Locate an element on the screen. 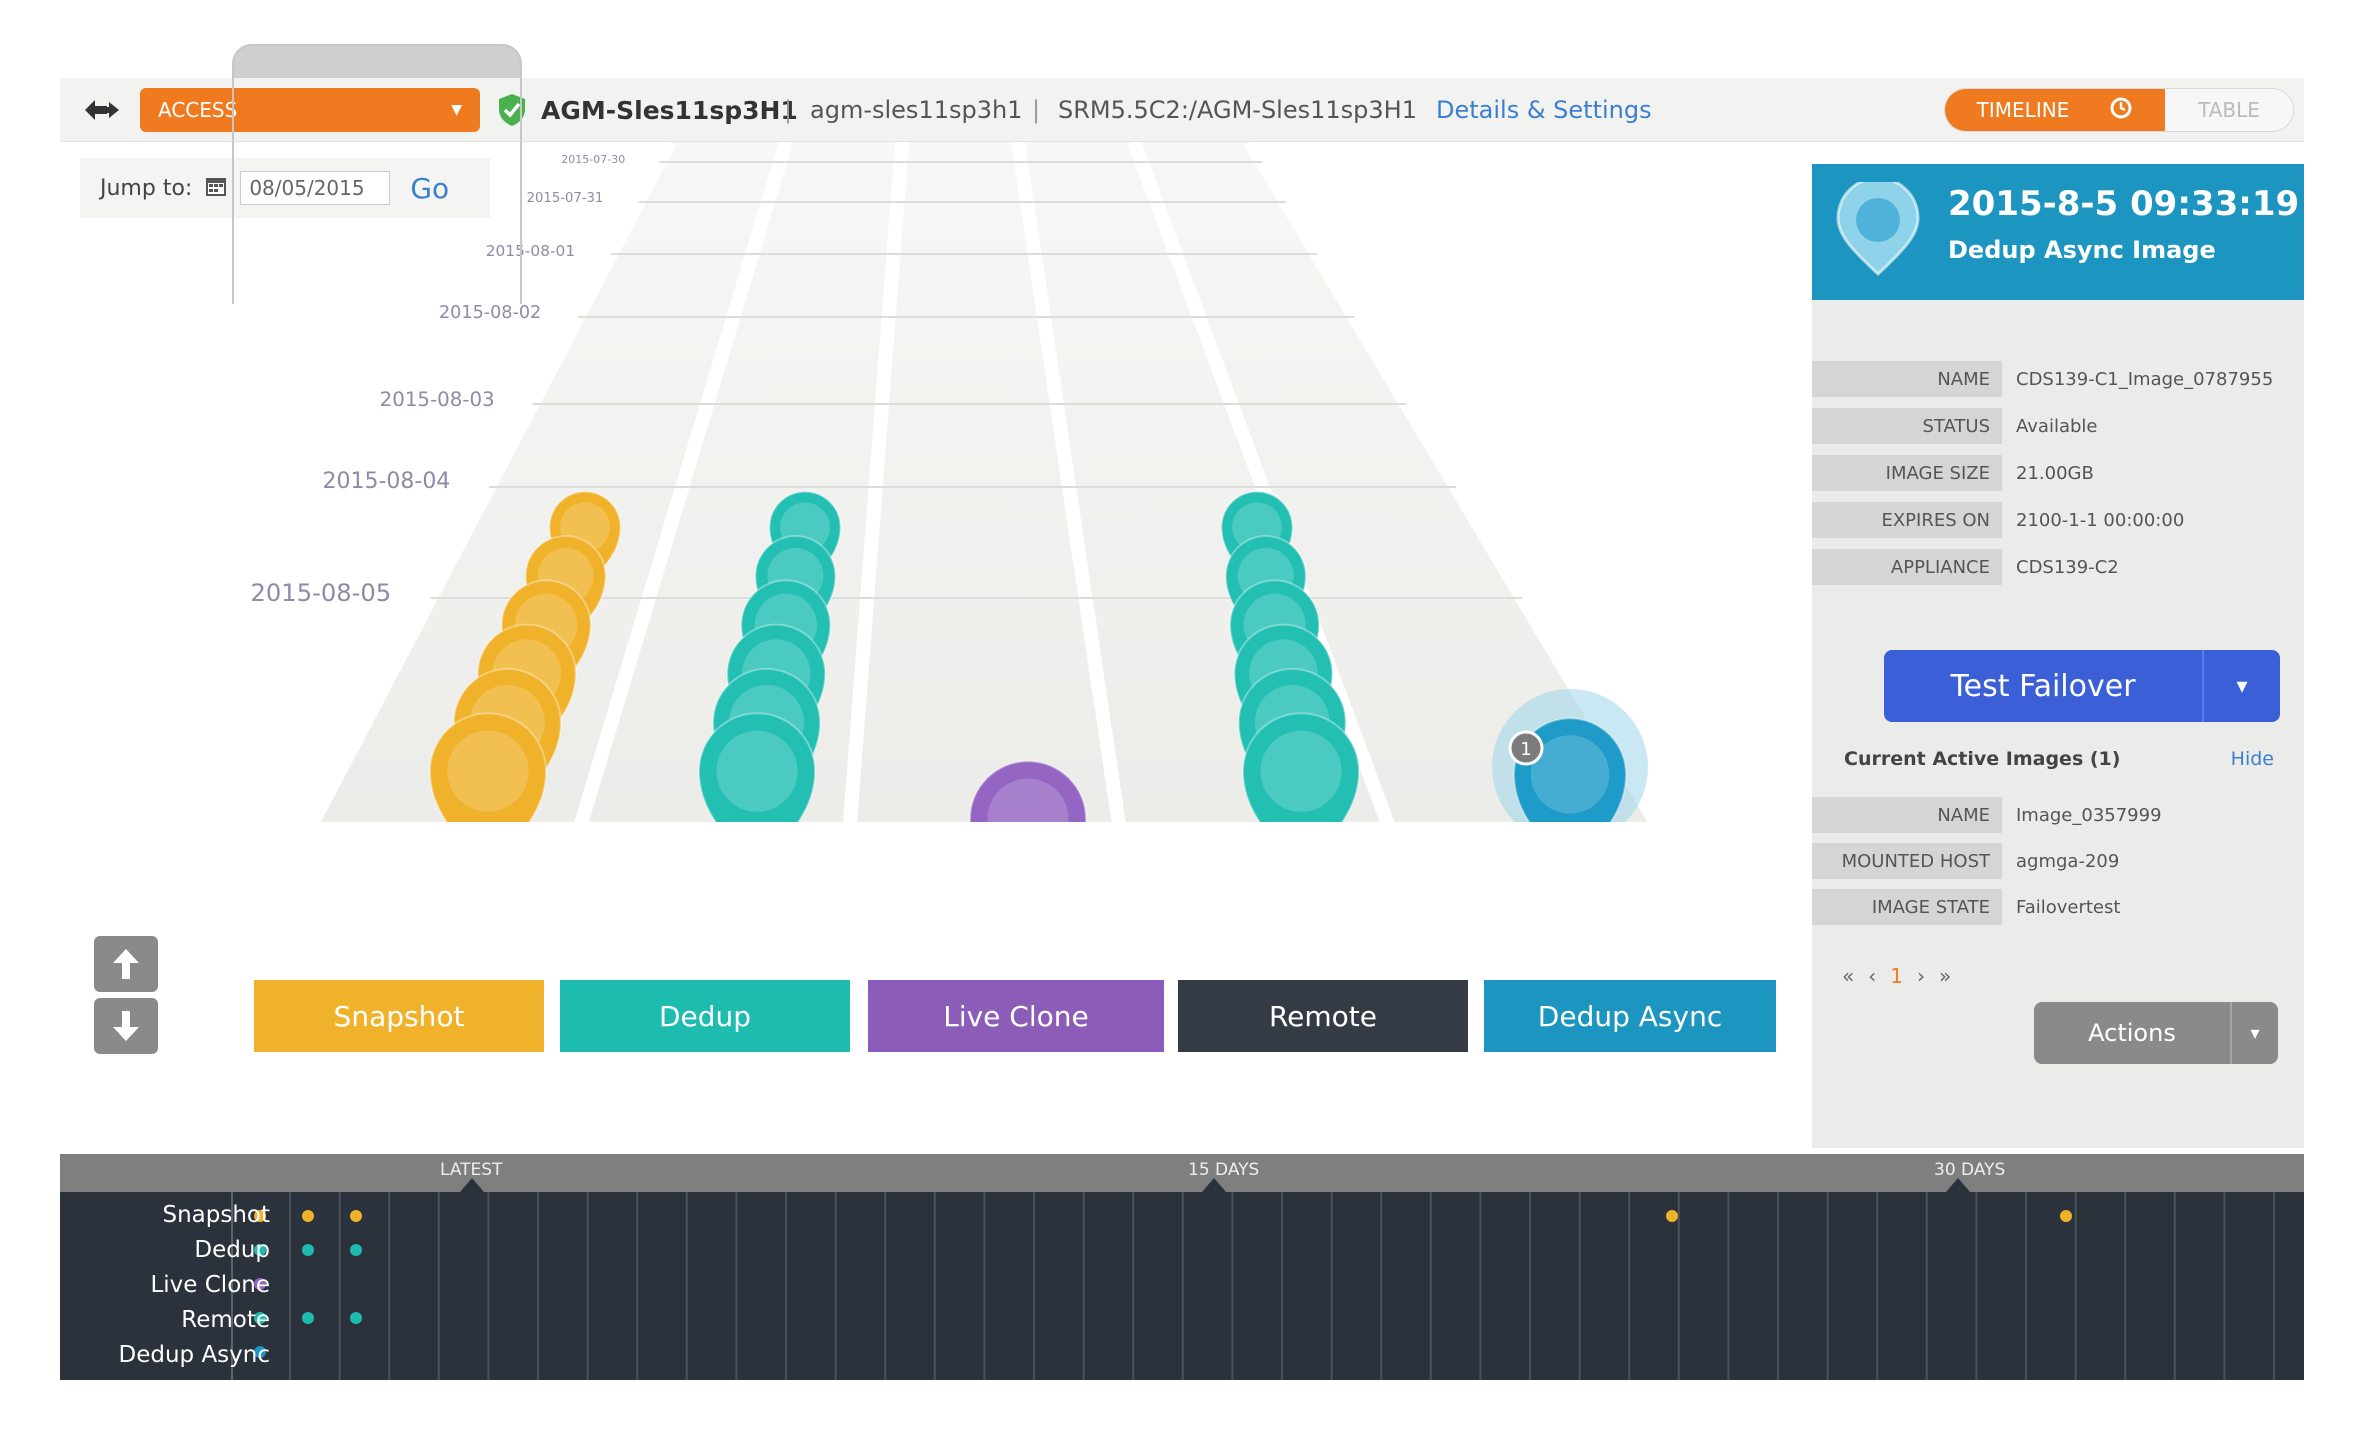 Image resolution: width=2364 pixels, height=1440 pixels. scroll-up-button is located at coordinates (126, 964).